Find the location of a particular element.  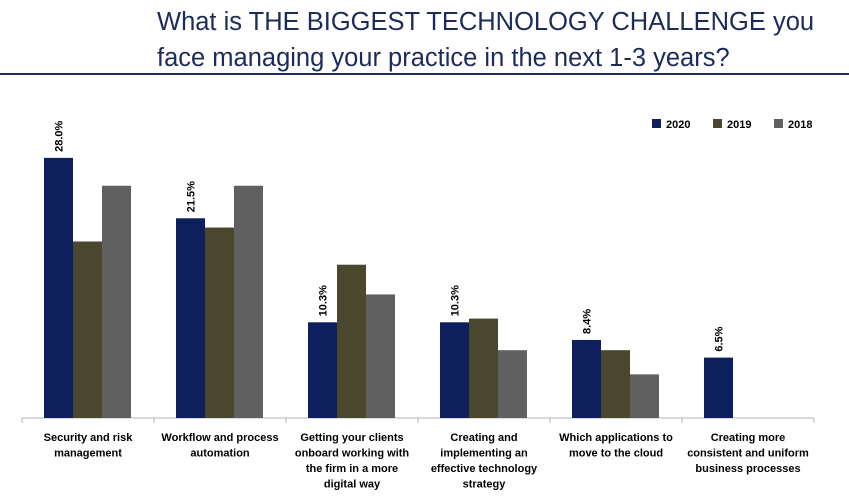

category-label-line: business processes is located at coordinates (747, 469).